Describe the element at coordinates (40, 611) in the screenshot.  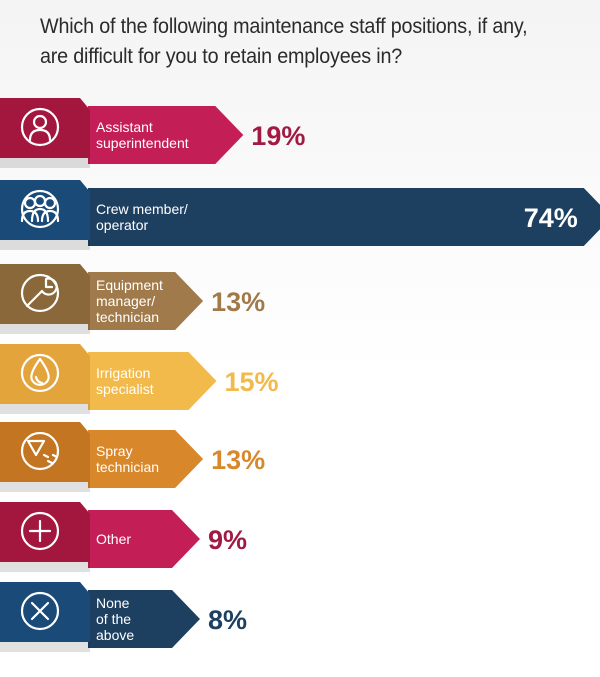
I see `x-circle-icon` at that location.